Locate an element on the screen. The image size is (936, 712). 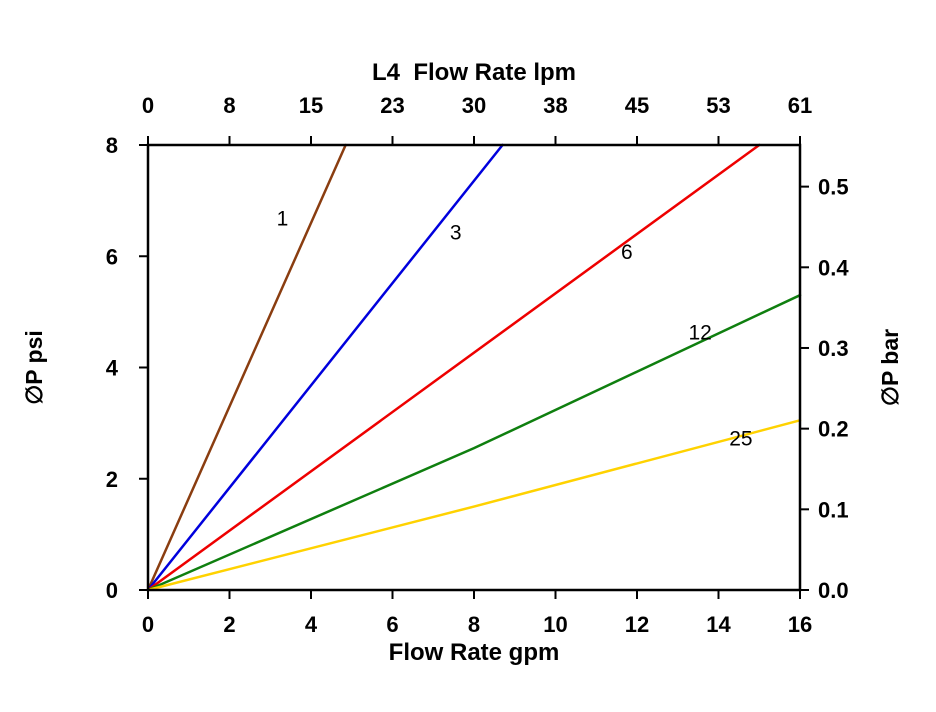
top-axis-title: L4 Flow Rate lpm is located at coordinates (474, 72).